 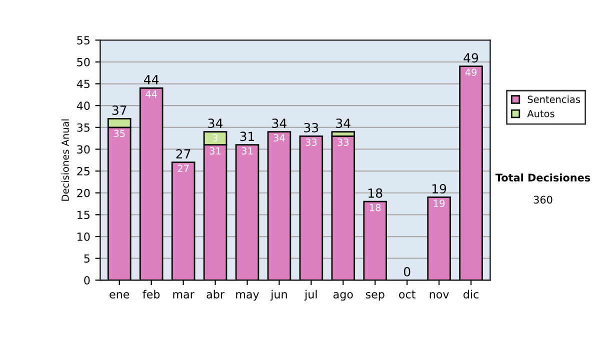 What do you see at coordinates (278, 295) in the screenshot?
I see `x-tick-label: jun` at bounding box center [278, 295].